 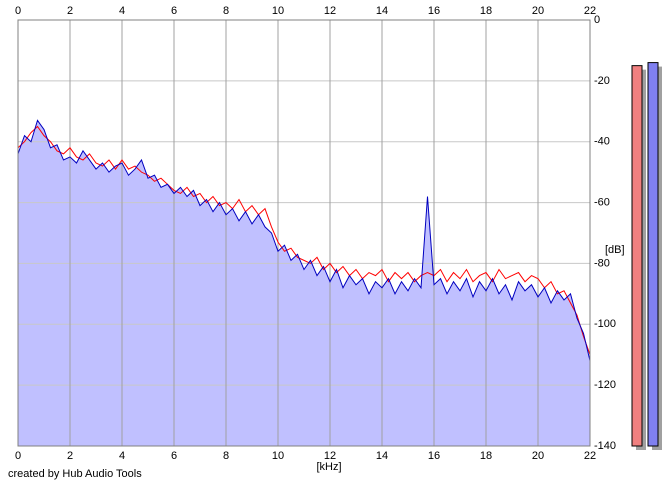 What do you see at coordinates (597, 20) in the screenshot?
I see `y-tick-label: 0` at bounding box center [597, 20].